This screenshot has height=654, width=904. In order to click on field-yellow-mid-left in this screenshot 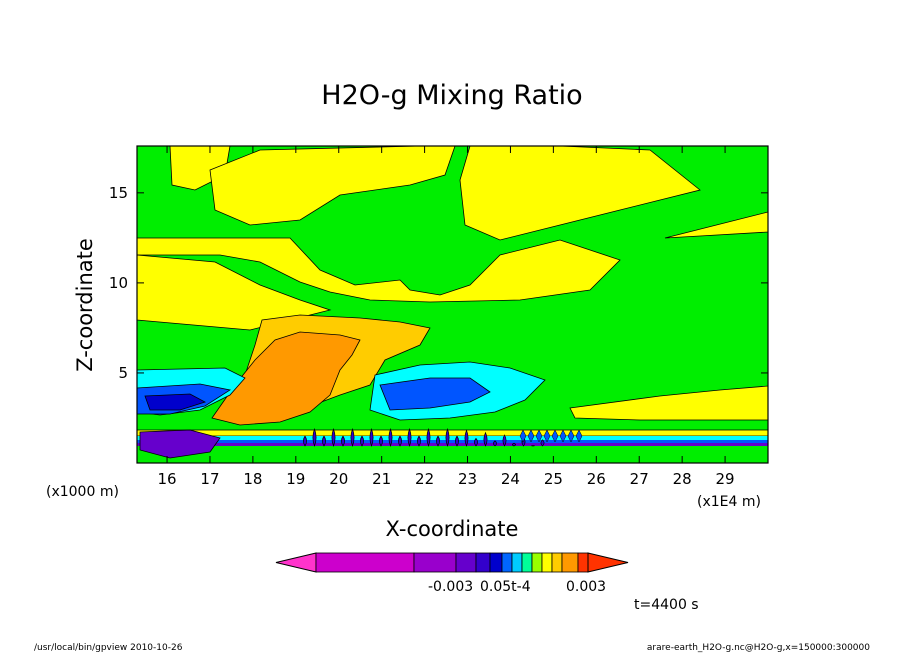, I will do `click(234, 292)`.